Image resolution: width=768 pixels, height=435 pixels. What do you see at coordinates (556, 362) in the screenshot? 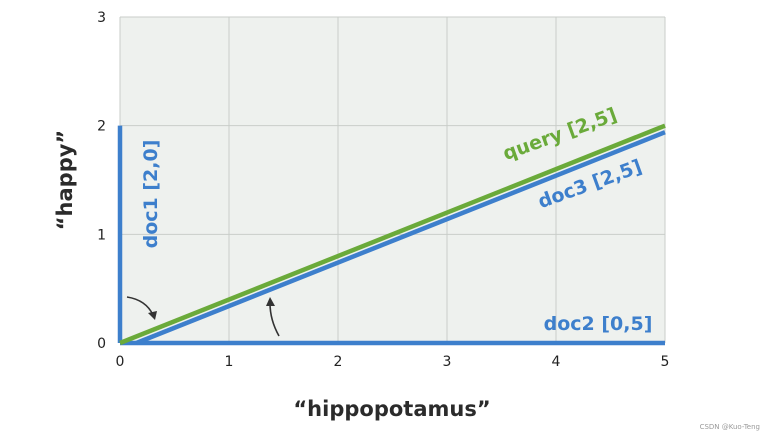
I see `x-tick-label-4: 4` at bounding box center [556, 362].